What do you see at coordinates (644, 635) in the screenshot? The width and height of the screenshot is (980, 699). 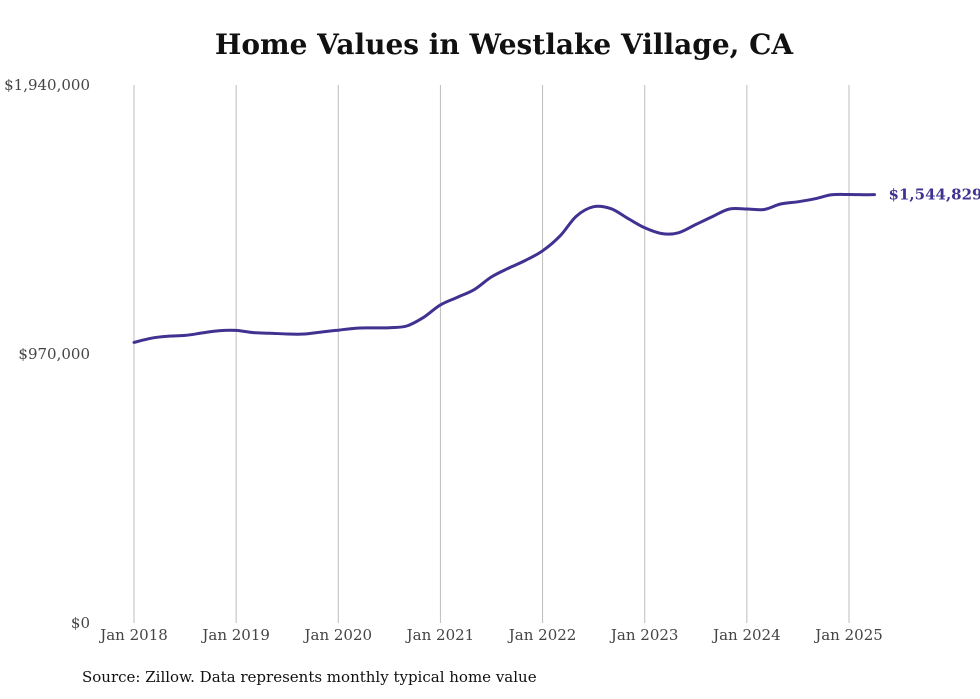 I see `x-tick-label: Jan 2023` at bounding box center [644, 635].